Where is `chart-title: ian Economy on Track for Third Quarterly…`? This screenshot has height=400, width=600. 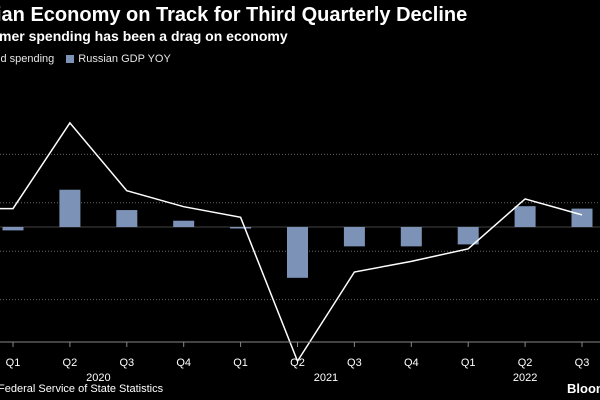 chart-title: ian Economy on Track for Third Quarterly… is located at coordinates (234, 15).